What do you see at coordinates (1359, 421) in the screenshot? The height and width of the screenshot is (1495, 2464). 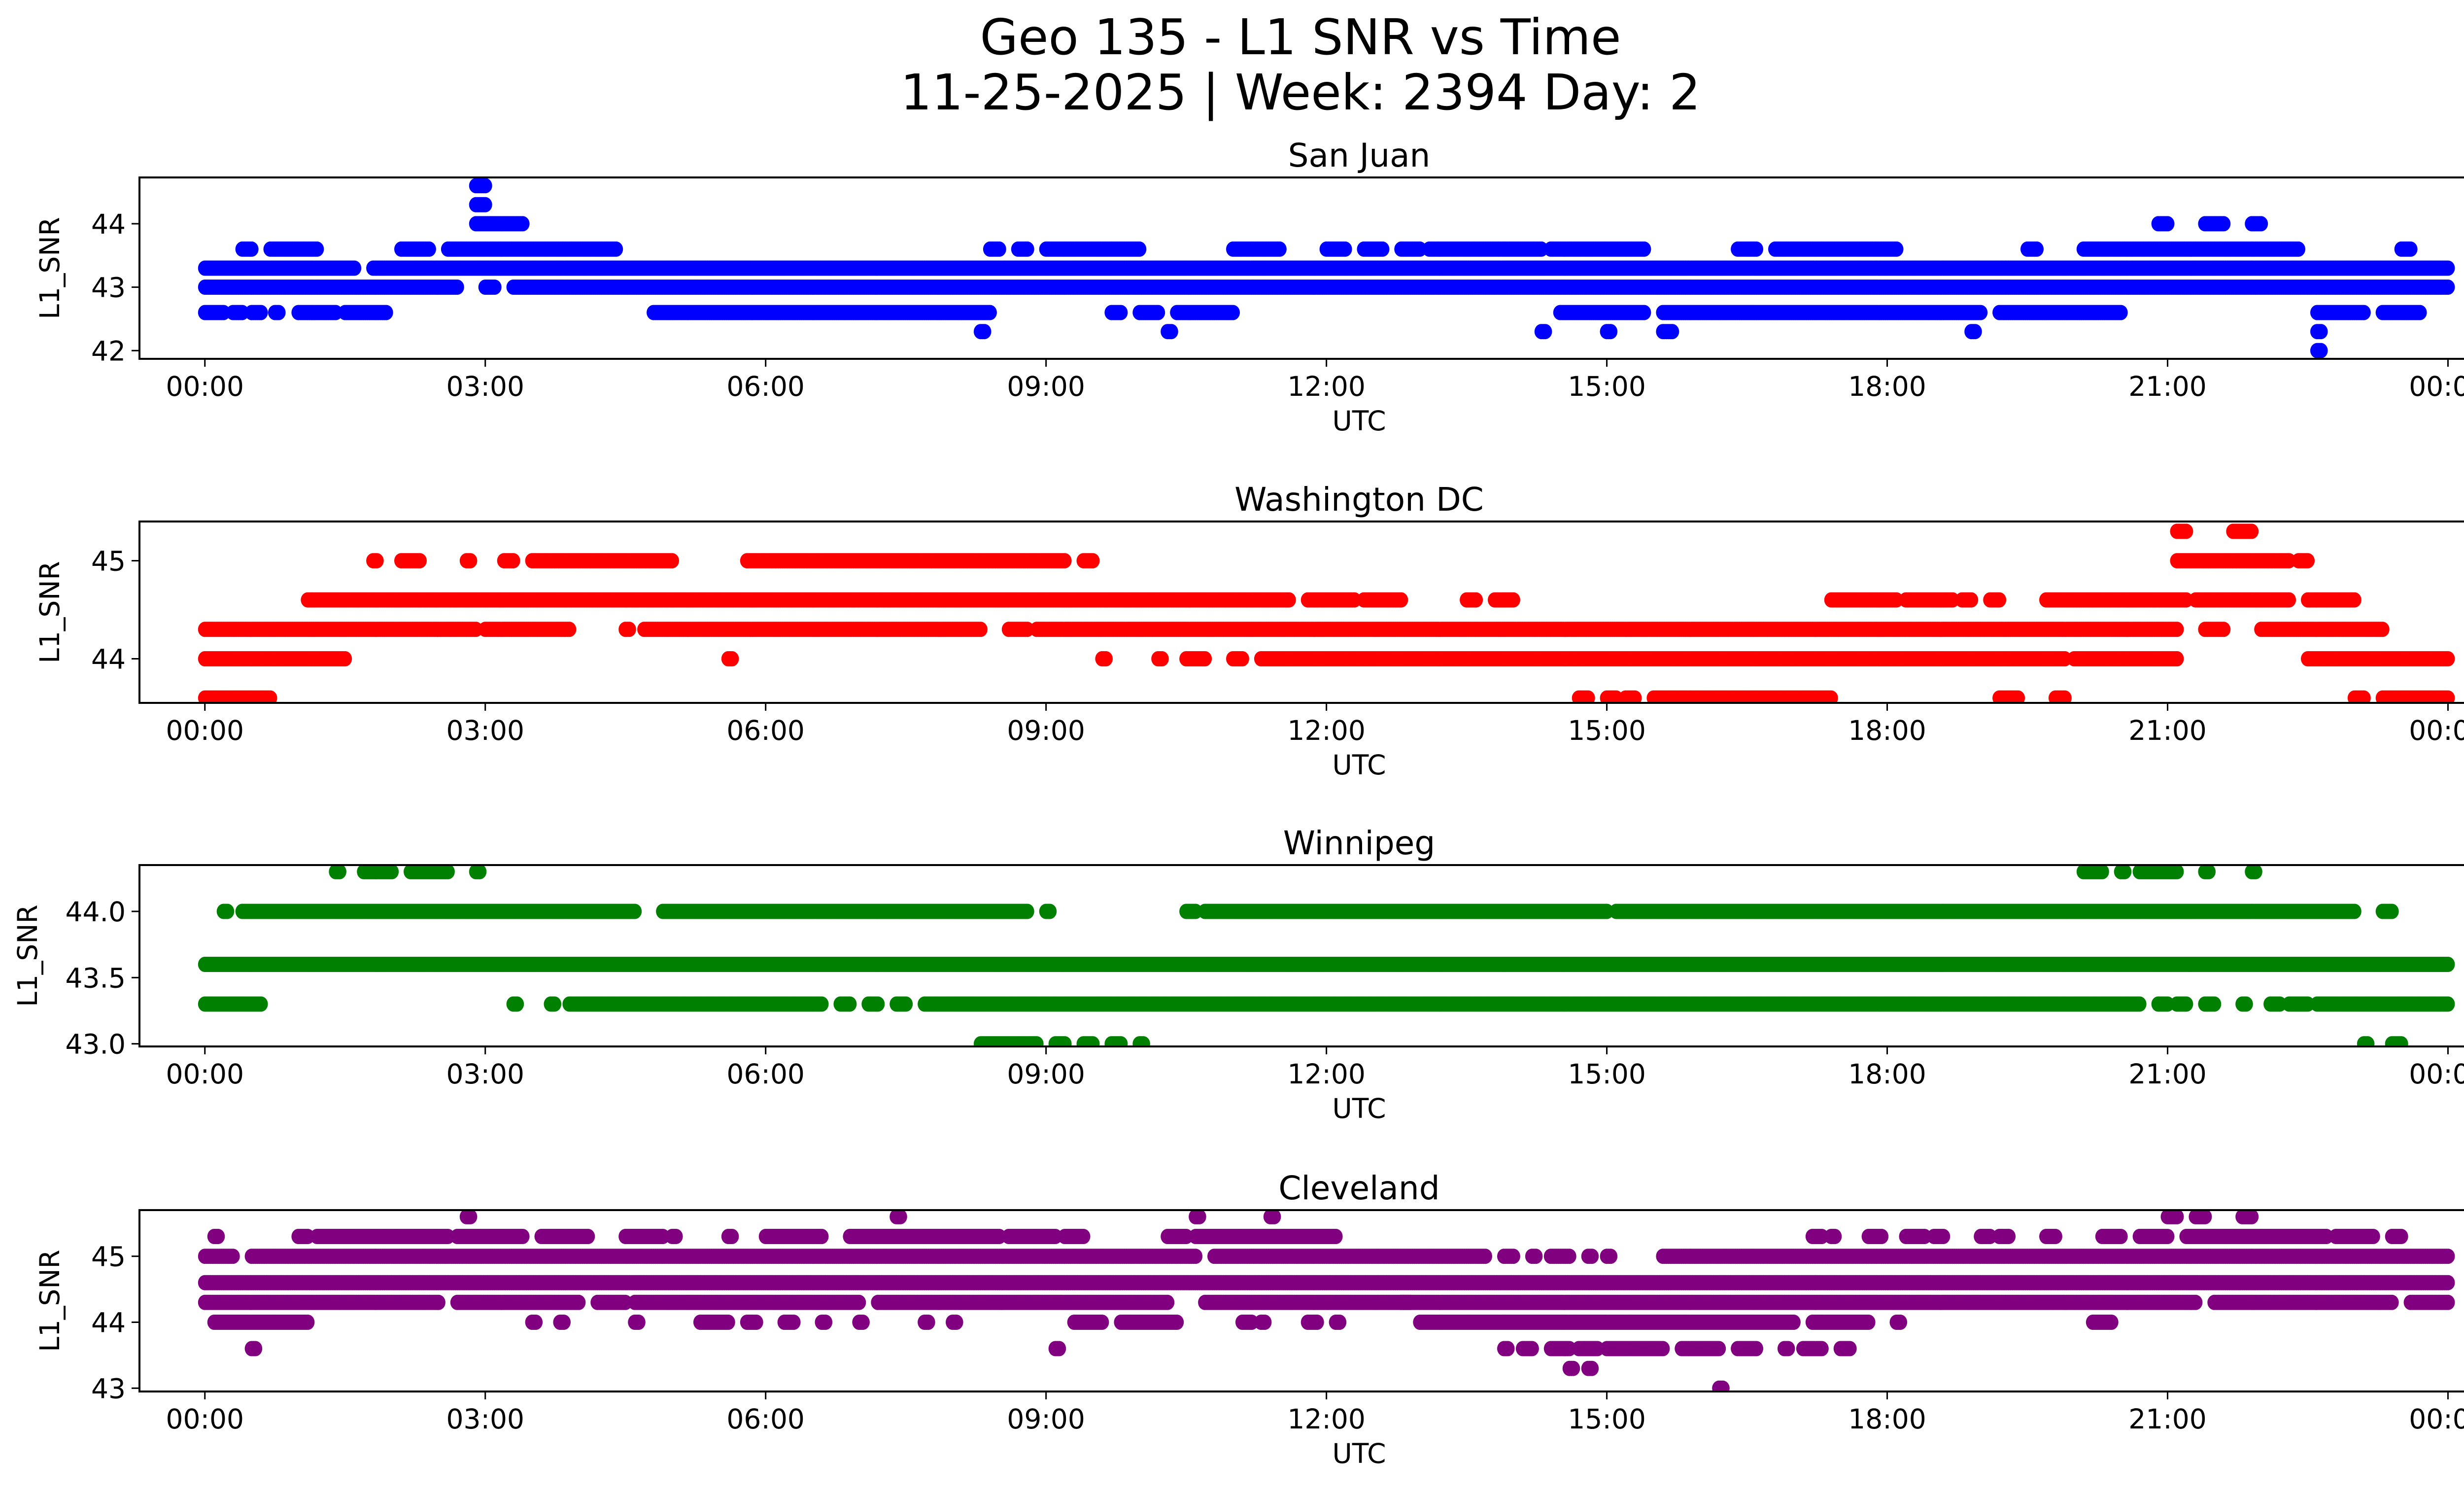 I see `x-axis-label: UTC` at bounding box center [1359, 421].